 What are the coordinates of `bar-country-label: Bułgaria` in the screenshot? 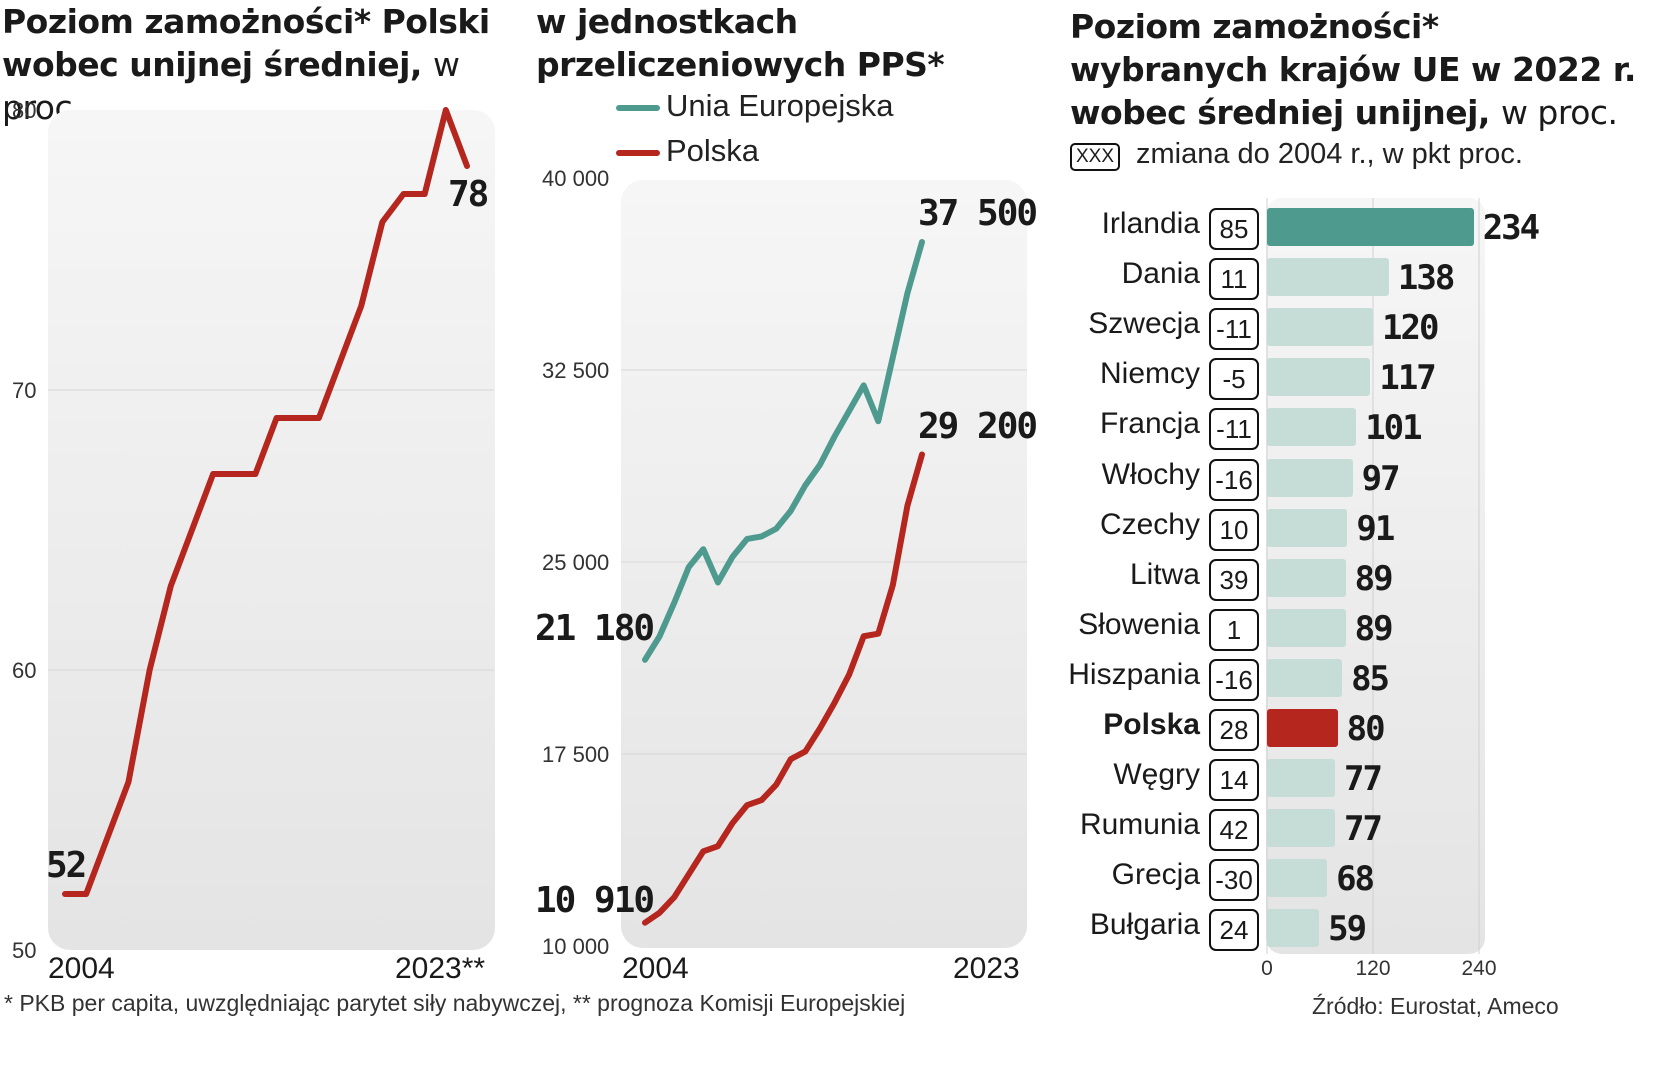 It's located at (1144, 925).